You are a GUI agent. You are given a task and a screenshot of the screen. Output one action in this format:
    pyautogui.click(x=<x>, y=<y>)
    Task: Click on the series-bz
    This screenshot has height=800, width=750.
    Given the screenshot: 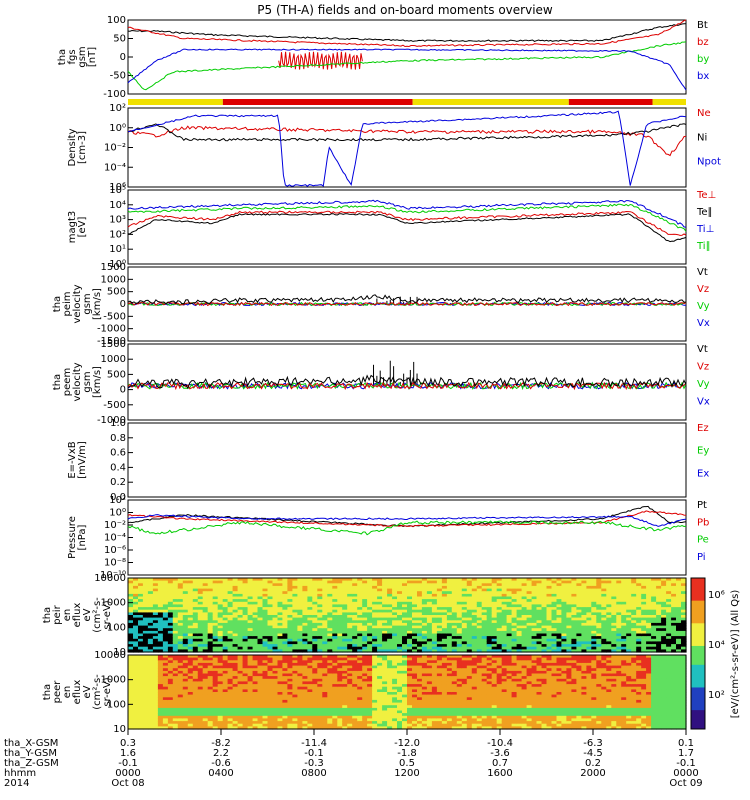 What is the action you would take?
    pyautogui.click(x=407, y=33)
    